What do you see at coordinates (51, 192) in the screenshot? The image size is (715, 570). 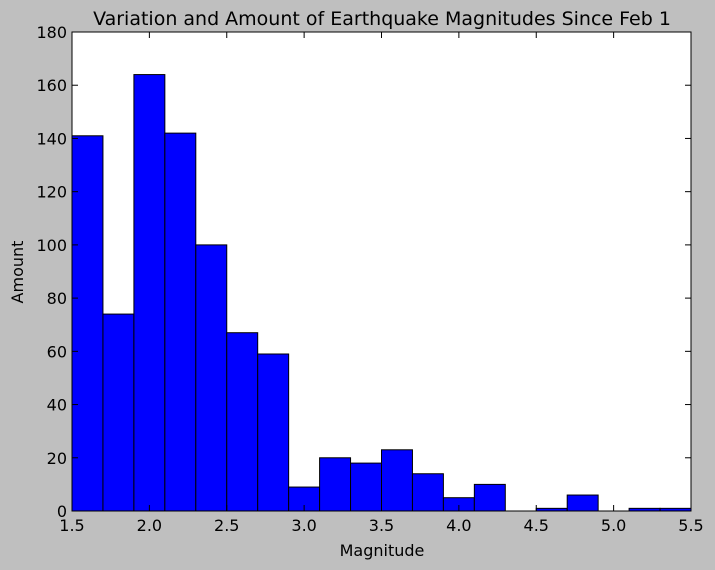 I see `y-tick-label: 120` at bounding box center [51, 192].